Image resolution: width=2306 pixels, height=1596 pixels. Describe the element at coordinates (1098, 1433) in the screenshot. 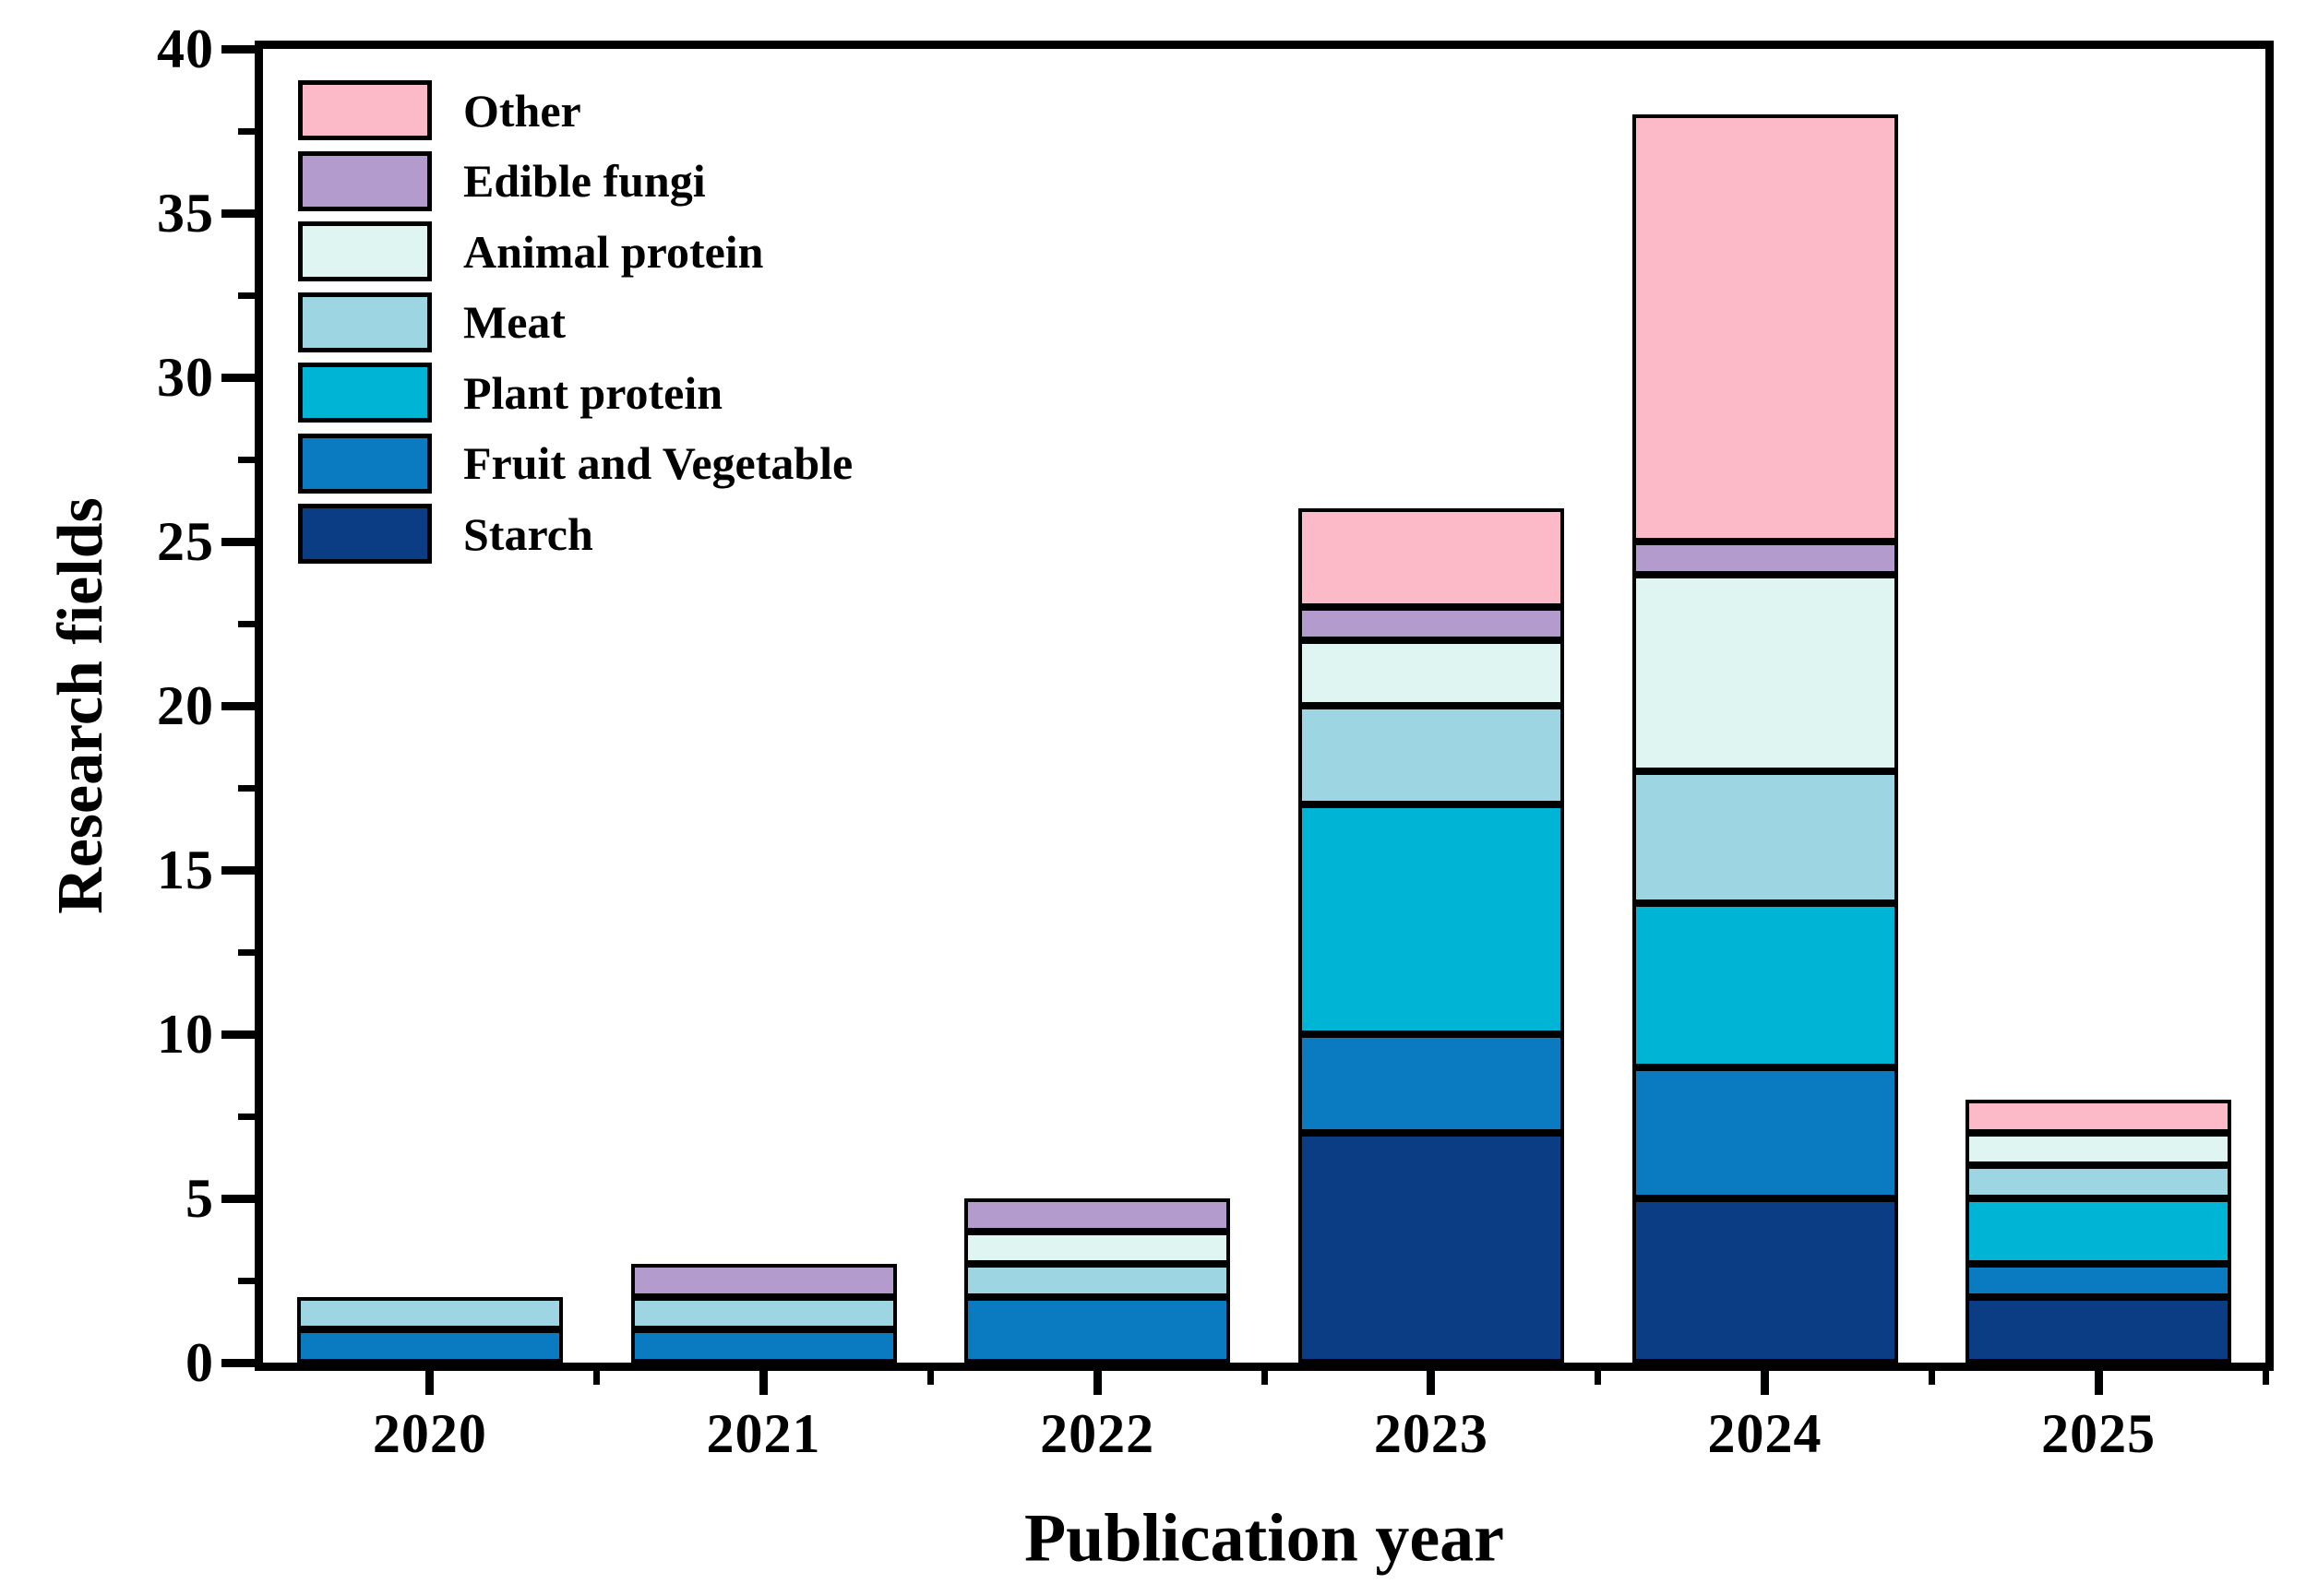

I see `x-tick-label: 2022` at that location.